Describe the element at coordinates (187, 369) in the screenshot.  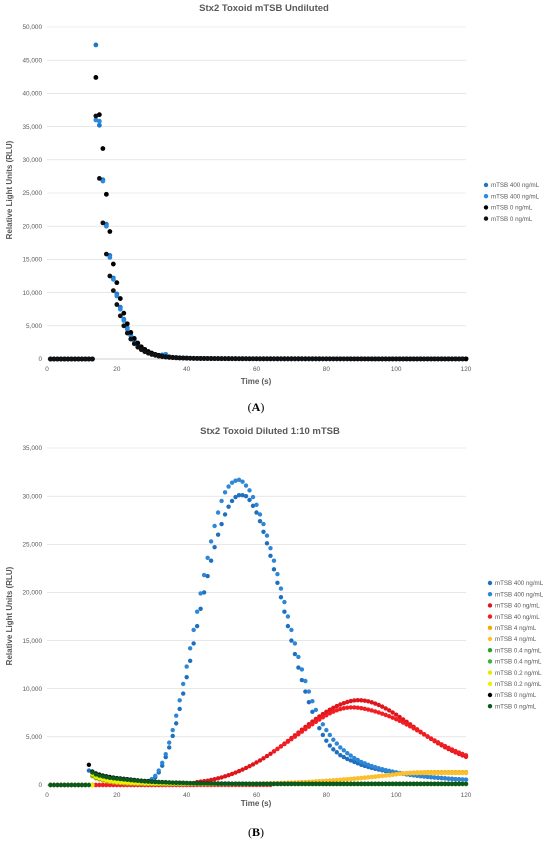
I see `x-tick-label: 40` at that location.